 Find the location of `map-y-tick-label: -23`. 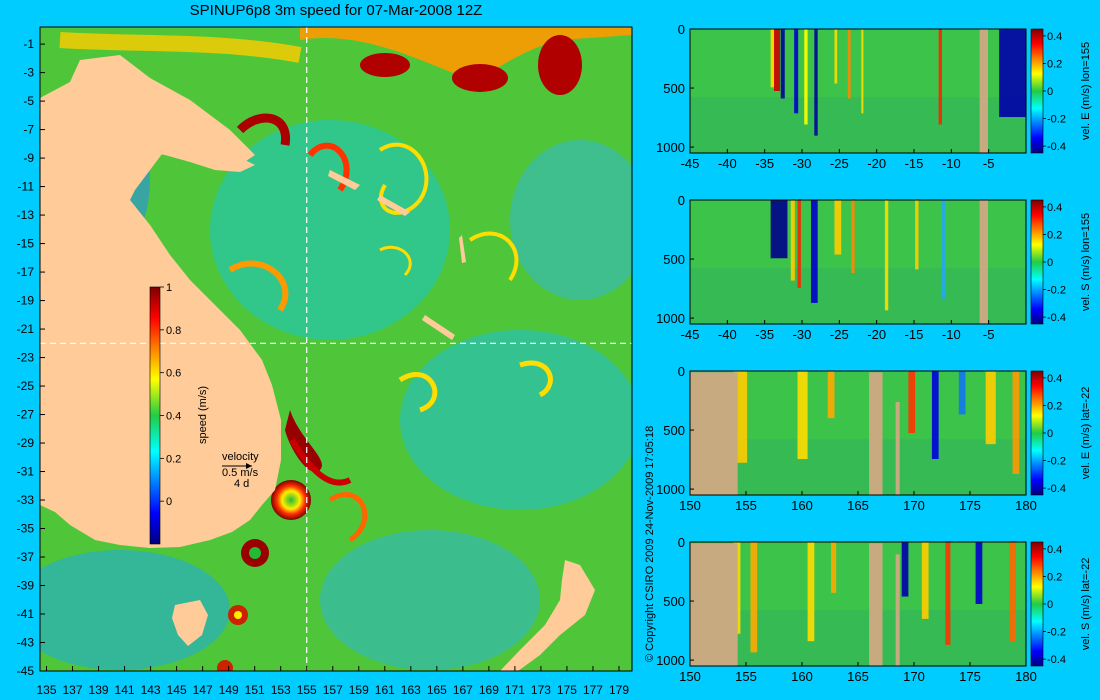

map-y-tick-label: -23 is located at coordinates (26, 358).